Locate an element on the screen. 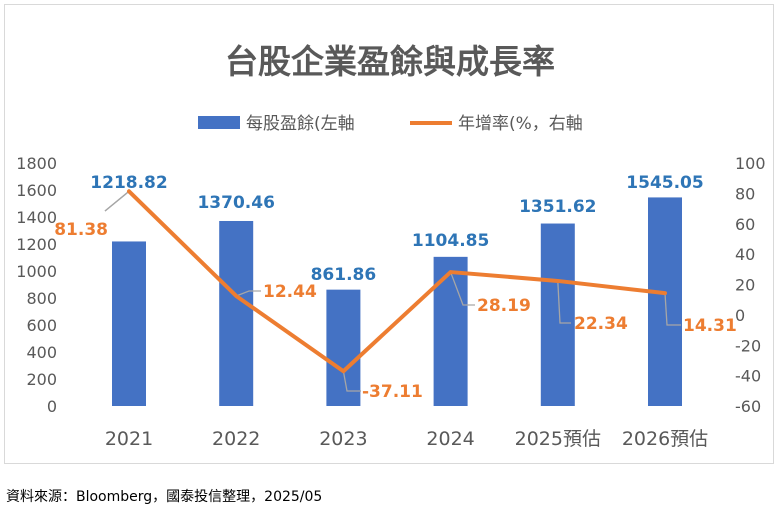 This screenshot has width=780, height=509. category-label: 2022 is located at coordinates (236, 439).